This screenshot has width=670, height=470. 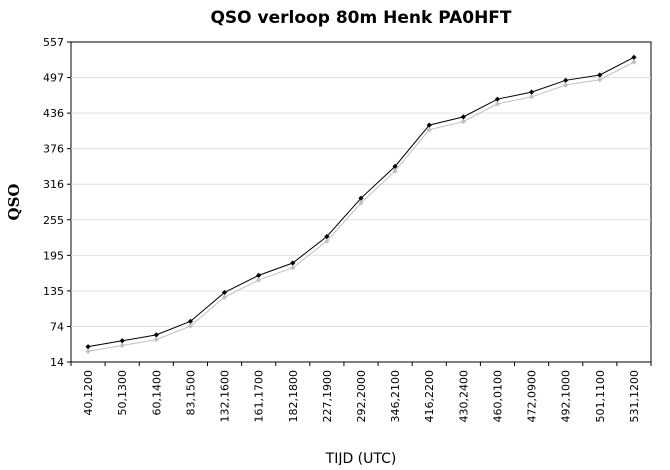 What do you see at coordinates (14, 202) in the screenshot?
I see `y-axis-title: QSO` at bounding box center [14, 202].